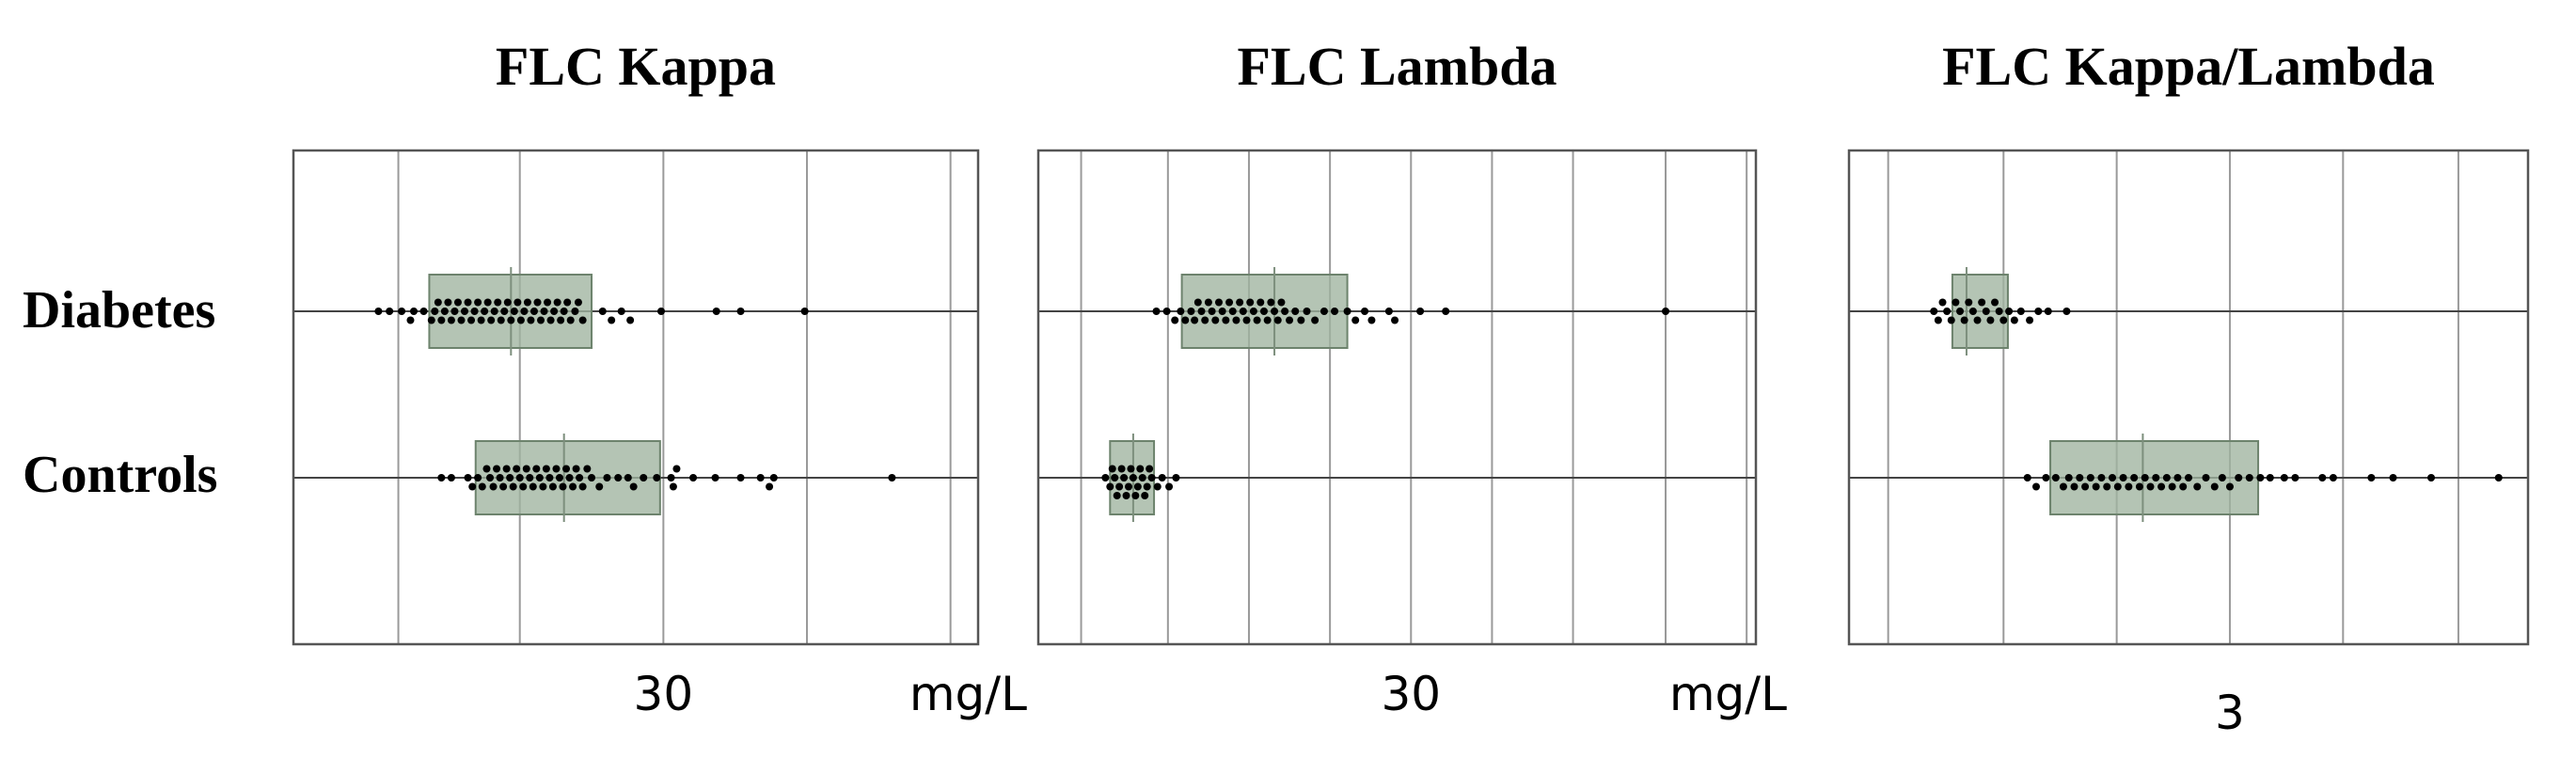 This screenshot has height=758, width=2576. Describe the element at coordinates (1397, 66) in the screenshot. I see `panel-title-lambda: FLC Lambda` at that location.